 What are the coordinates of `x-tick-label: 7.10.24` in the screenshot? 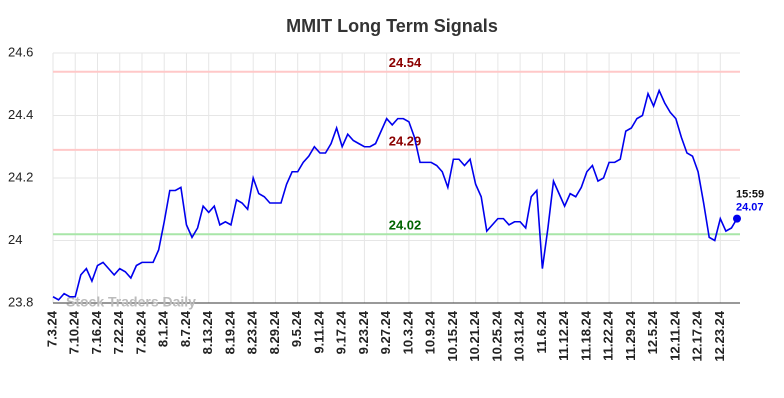 It's located at (74, 332).